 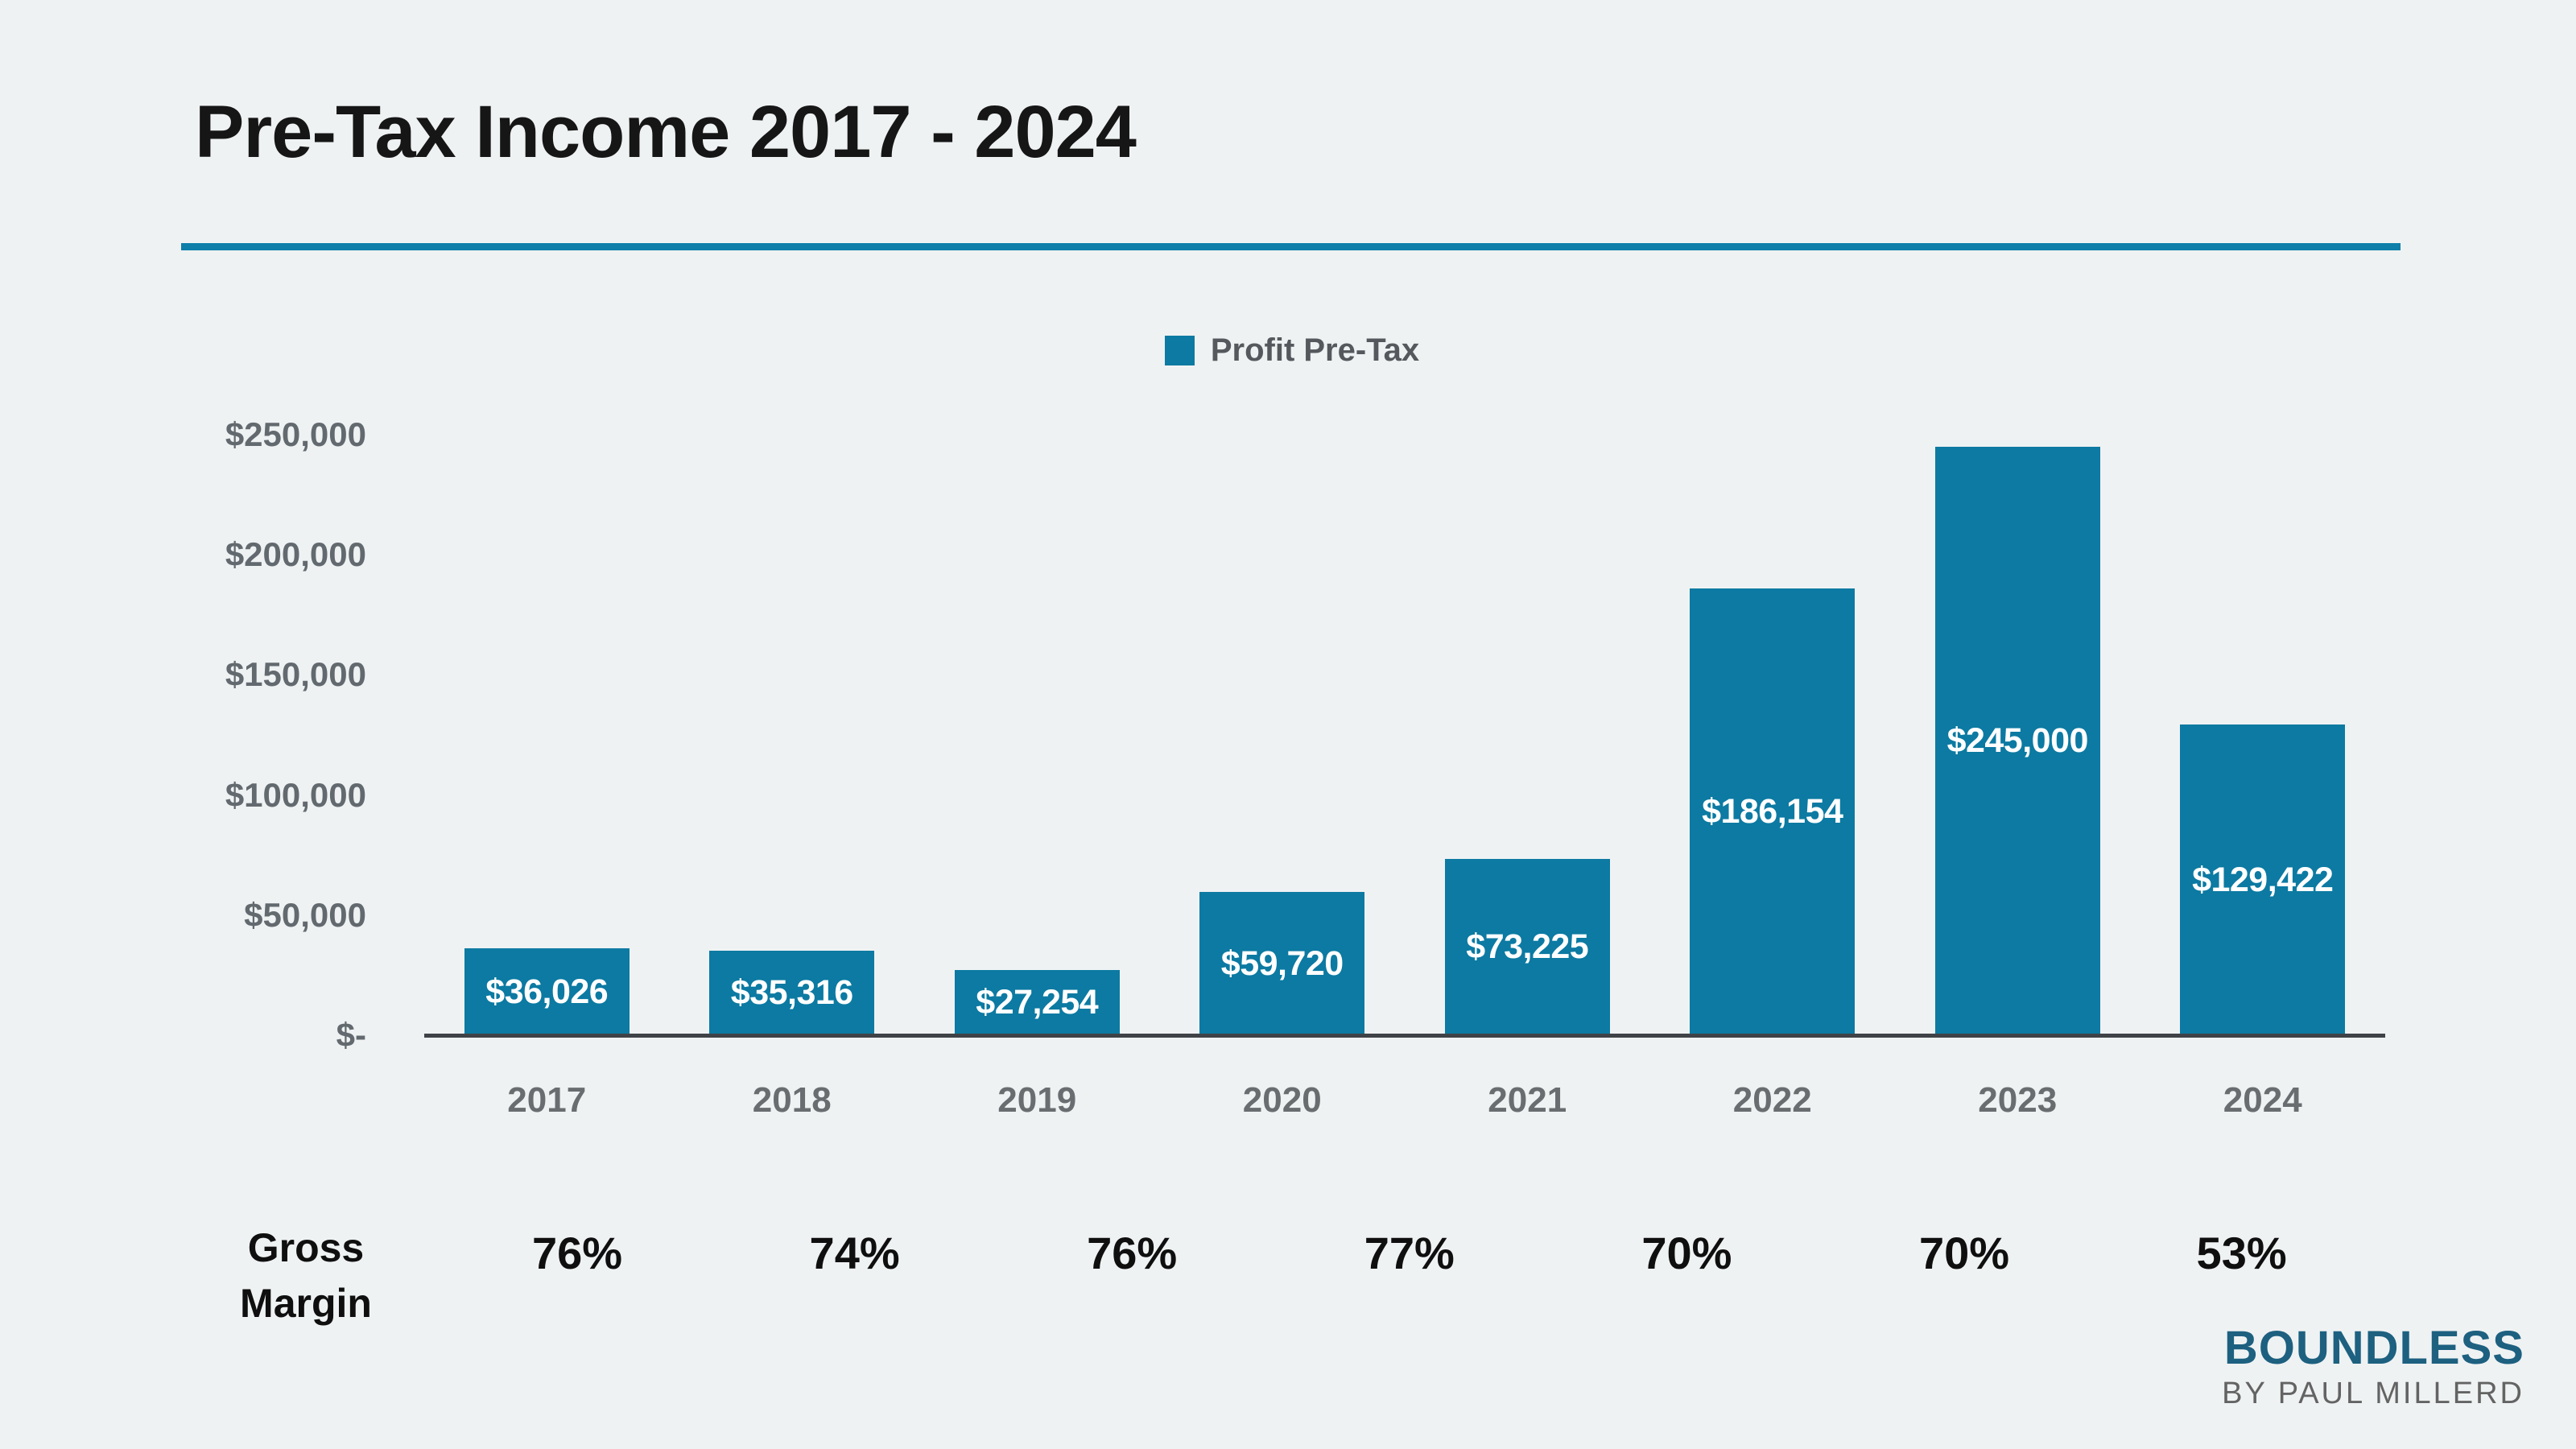 I want to click on brand-byline: BY PAUL MILLERD, so click(x=2373, y=1393).